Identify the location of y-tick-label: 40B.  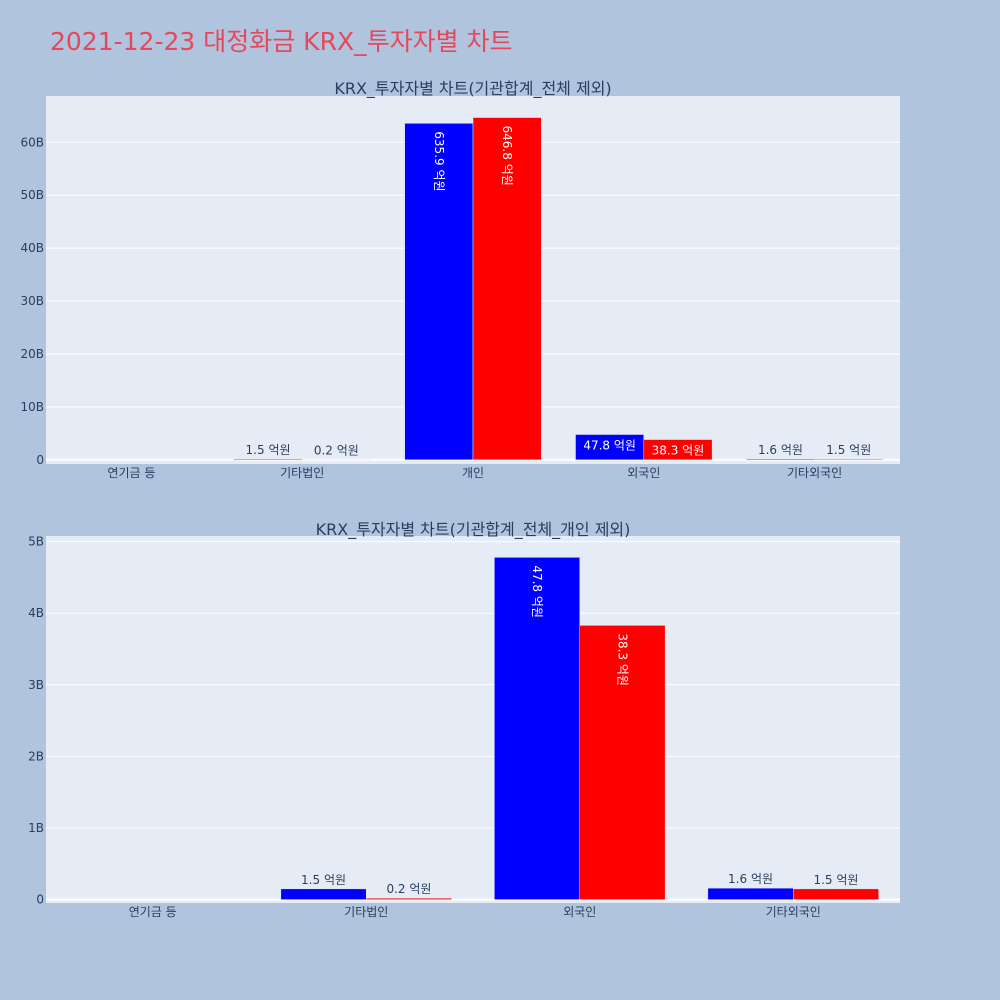
(32, 248).